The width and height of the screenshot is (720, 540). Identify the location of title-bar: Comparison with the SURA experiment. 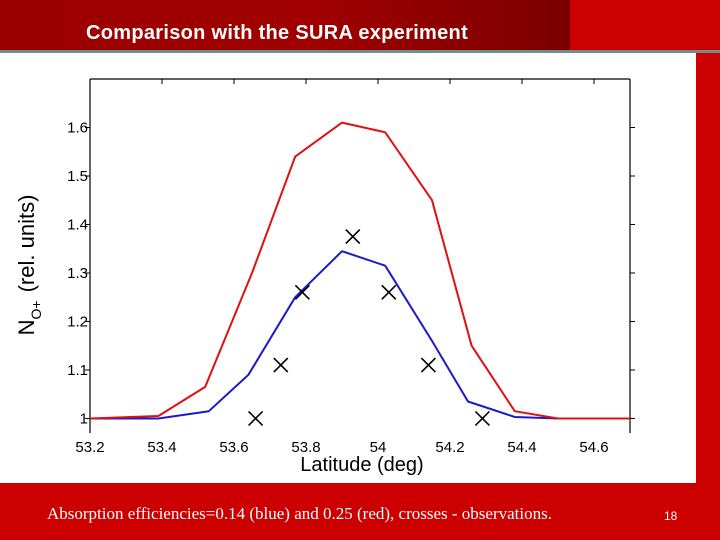
(360, 25).